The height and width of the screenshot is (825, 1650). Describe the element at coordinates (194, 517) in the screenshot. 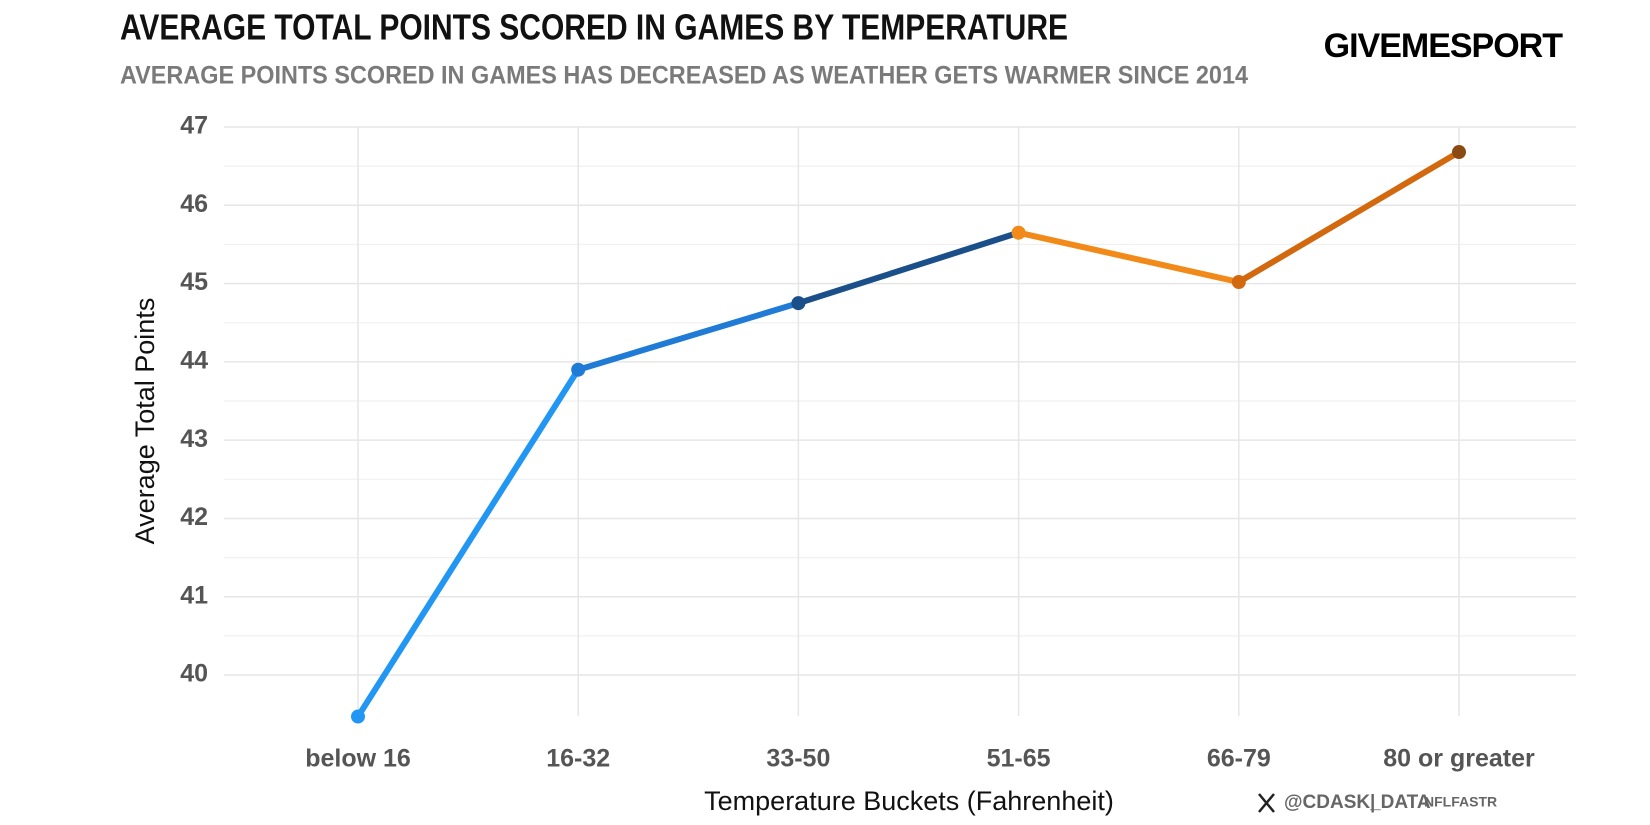

I see `y-tick-label: 42` at that location.